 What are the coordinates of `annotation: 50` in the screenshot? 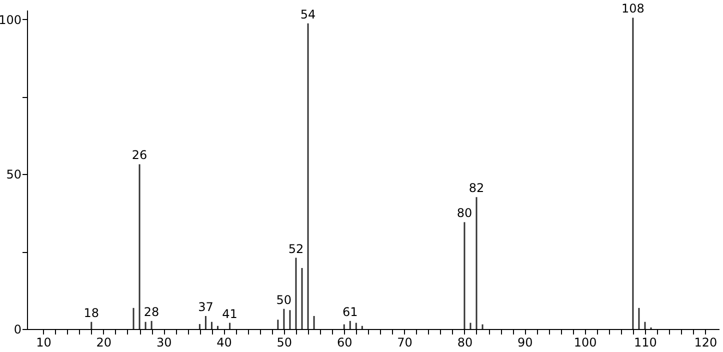 It's located at (284, 299).